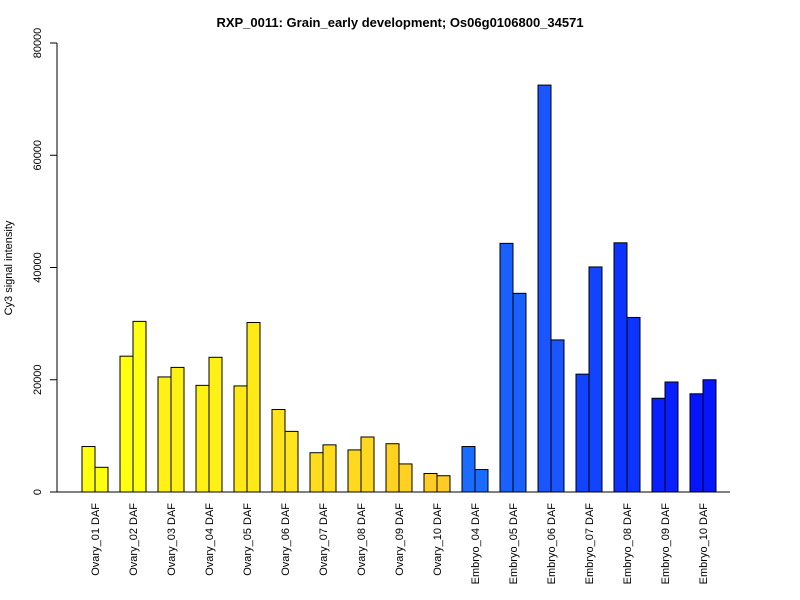 This screenshot has height=600, width=800. I want to click on x-tick-label: Embryo_09 DAF, so click(666, 544).